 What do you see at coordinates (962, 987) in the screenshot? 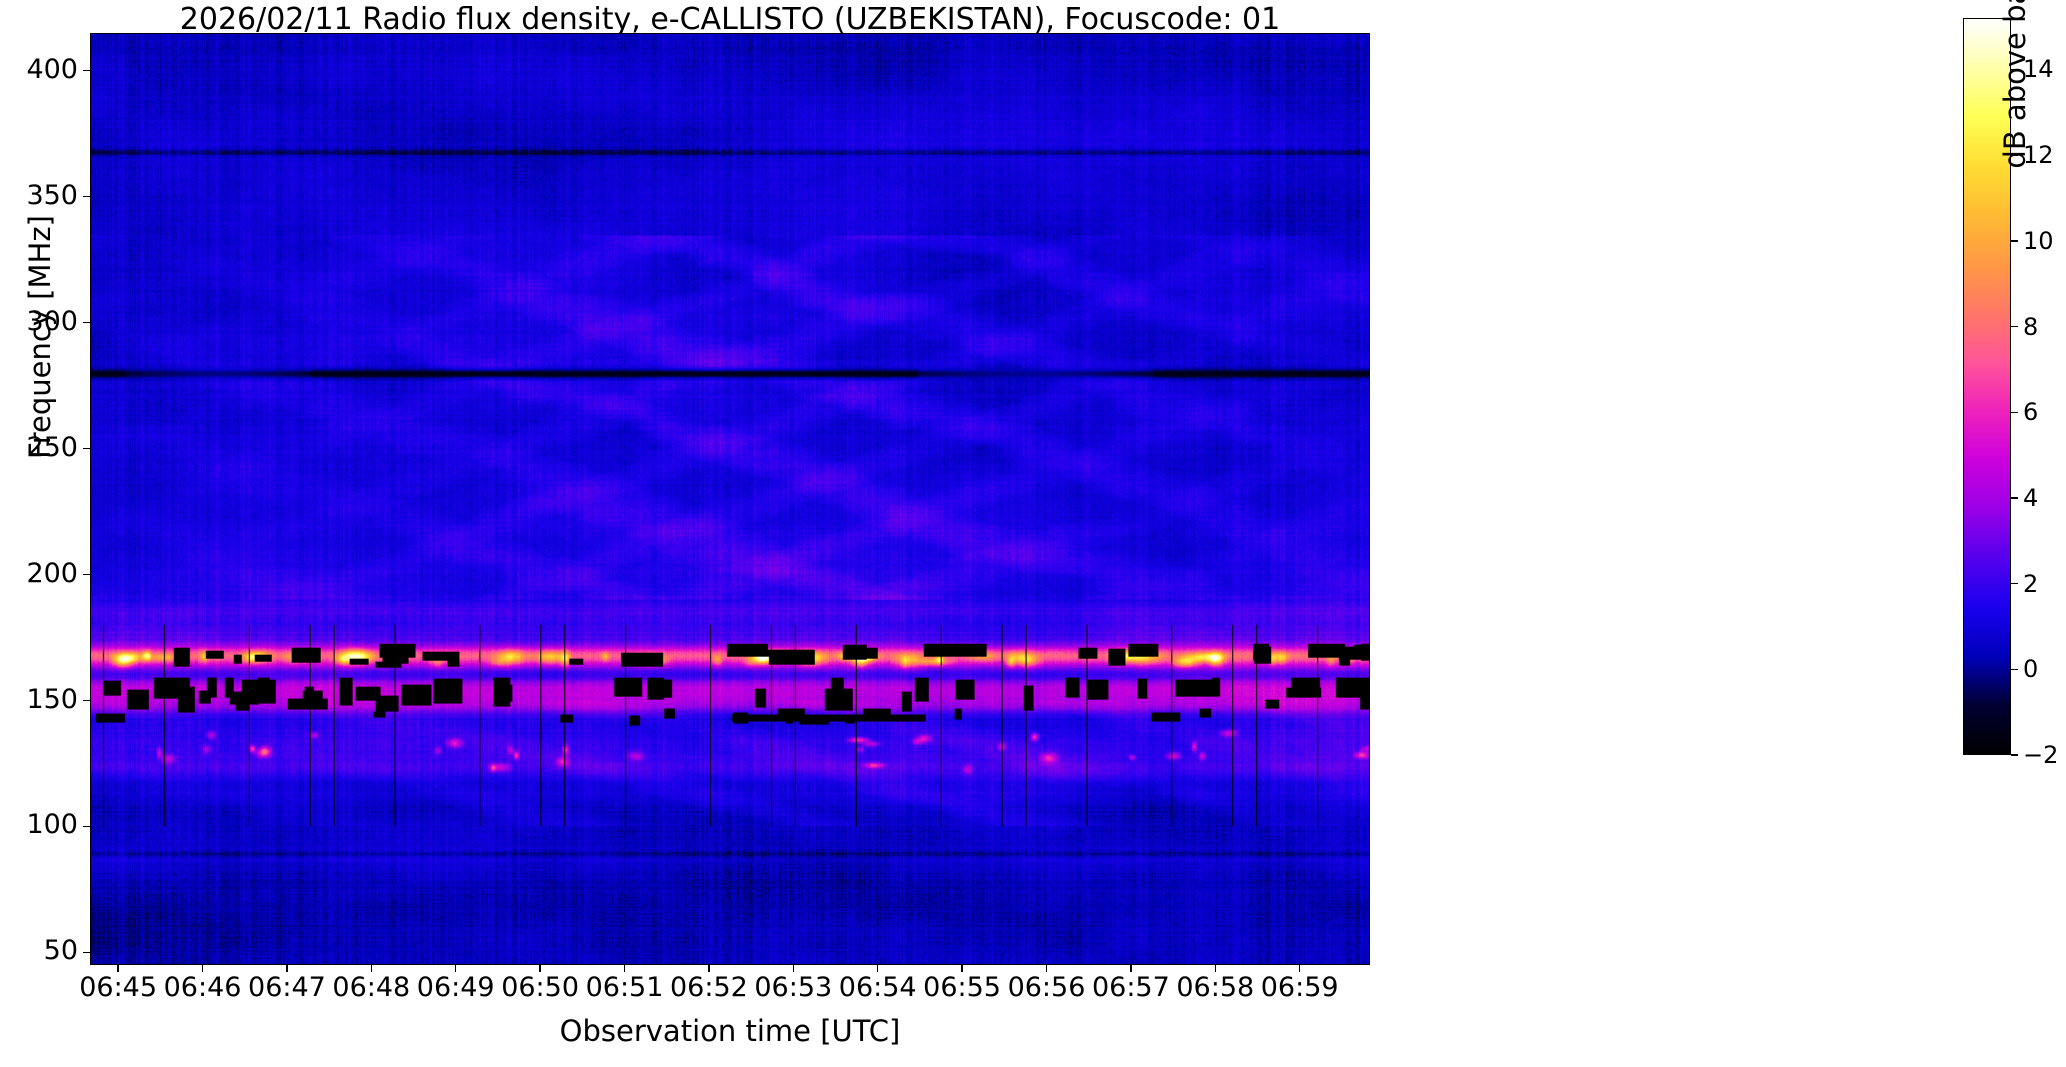
I see `x-tick-label: 06:55` at bounding box center [962, 987].